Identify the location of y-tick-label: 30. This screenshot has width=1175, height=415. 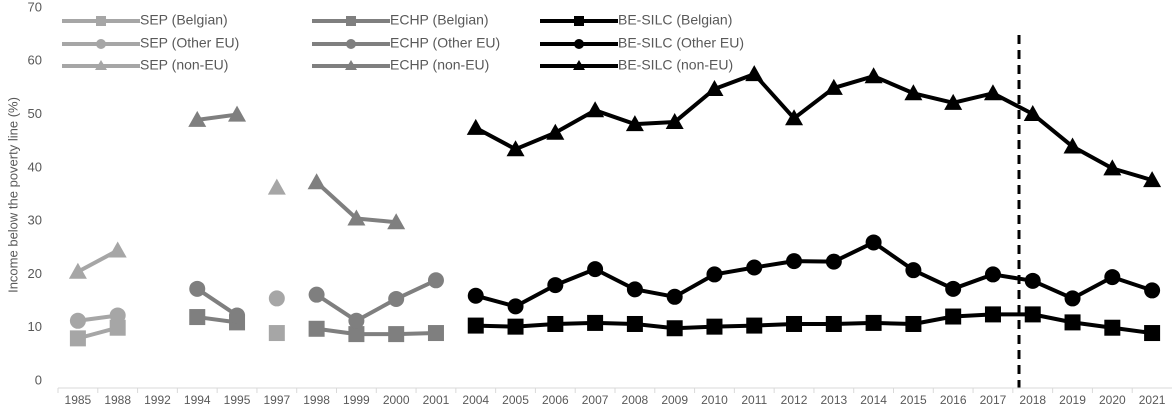
(35, 220).